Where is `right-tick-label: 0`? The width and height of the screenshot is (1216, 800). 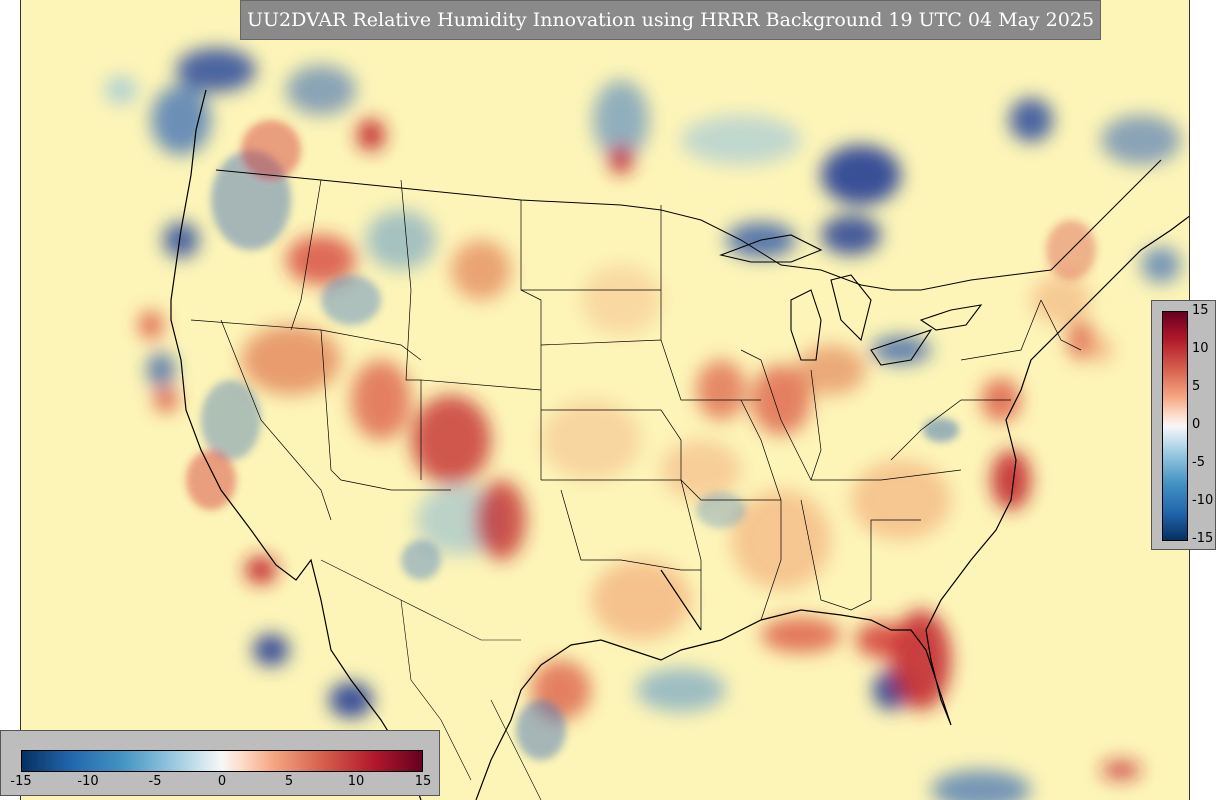 right-tick-label: 0 is located at coordinates (1196, 424).